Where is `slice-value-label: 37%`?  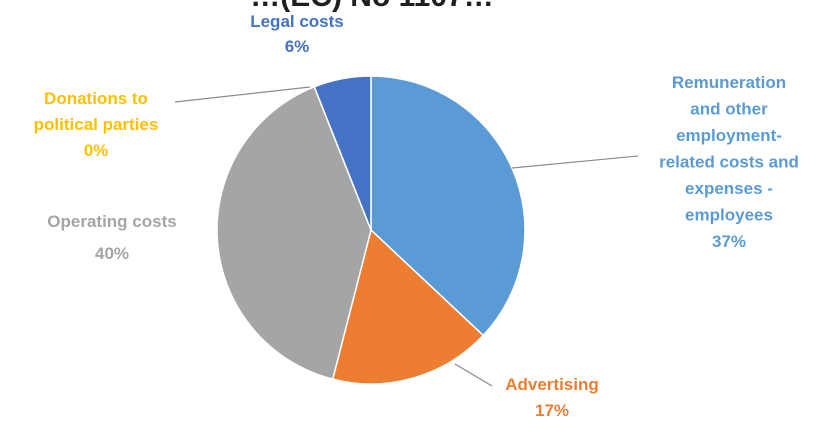
slice-value-label: 37% is located at coordinates (729, 241).